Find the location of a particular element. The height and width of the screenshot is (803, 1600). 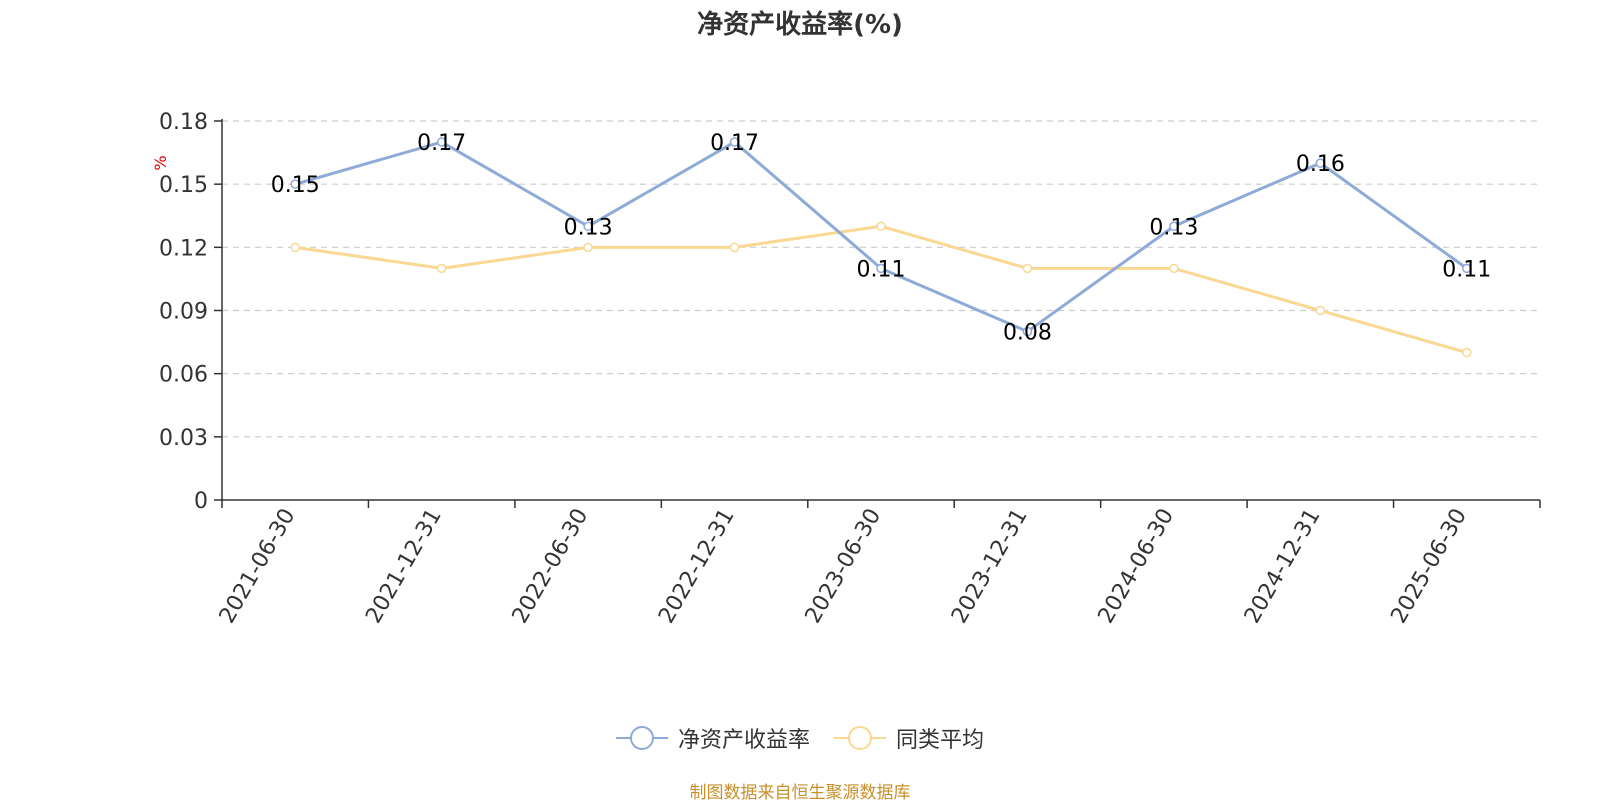

data-label: 0.15 is located at coordinates (295, 185).